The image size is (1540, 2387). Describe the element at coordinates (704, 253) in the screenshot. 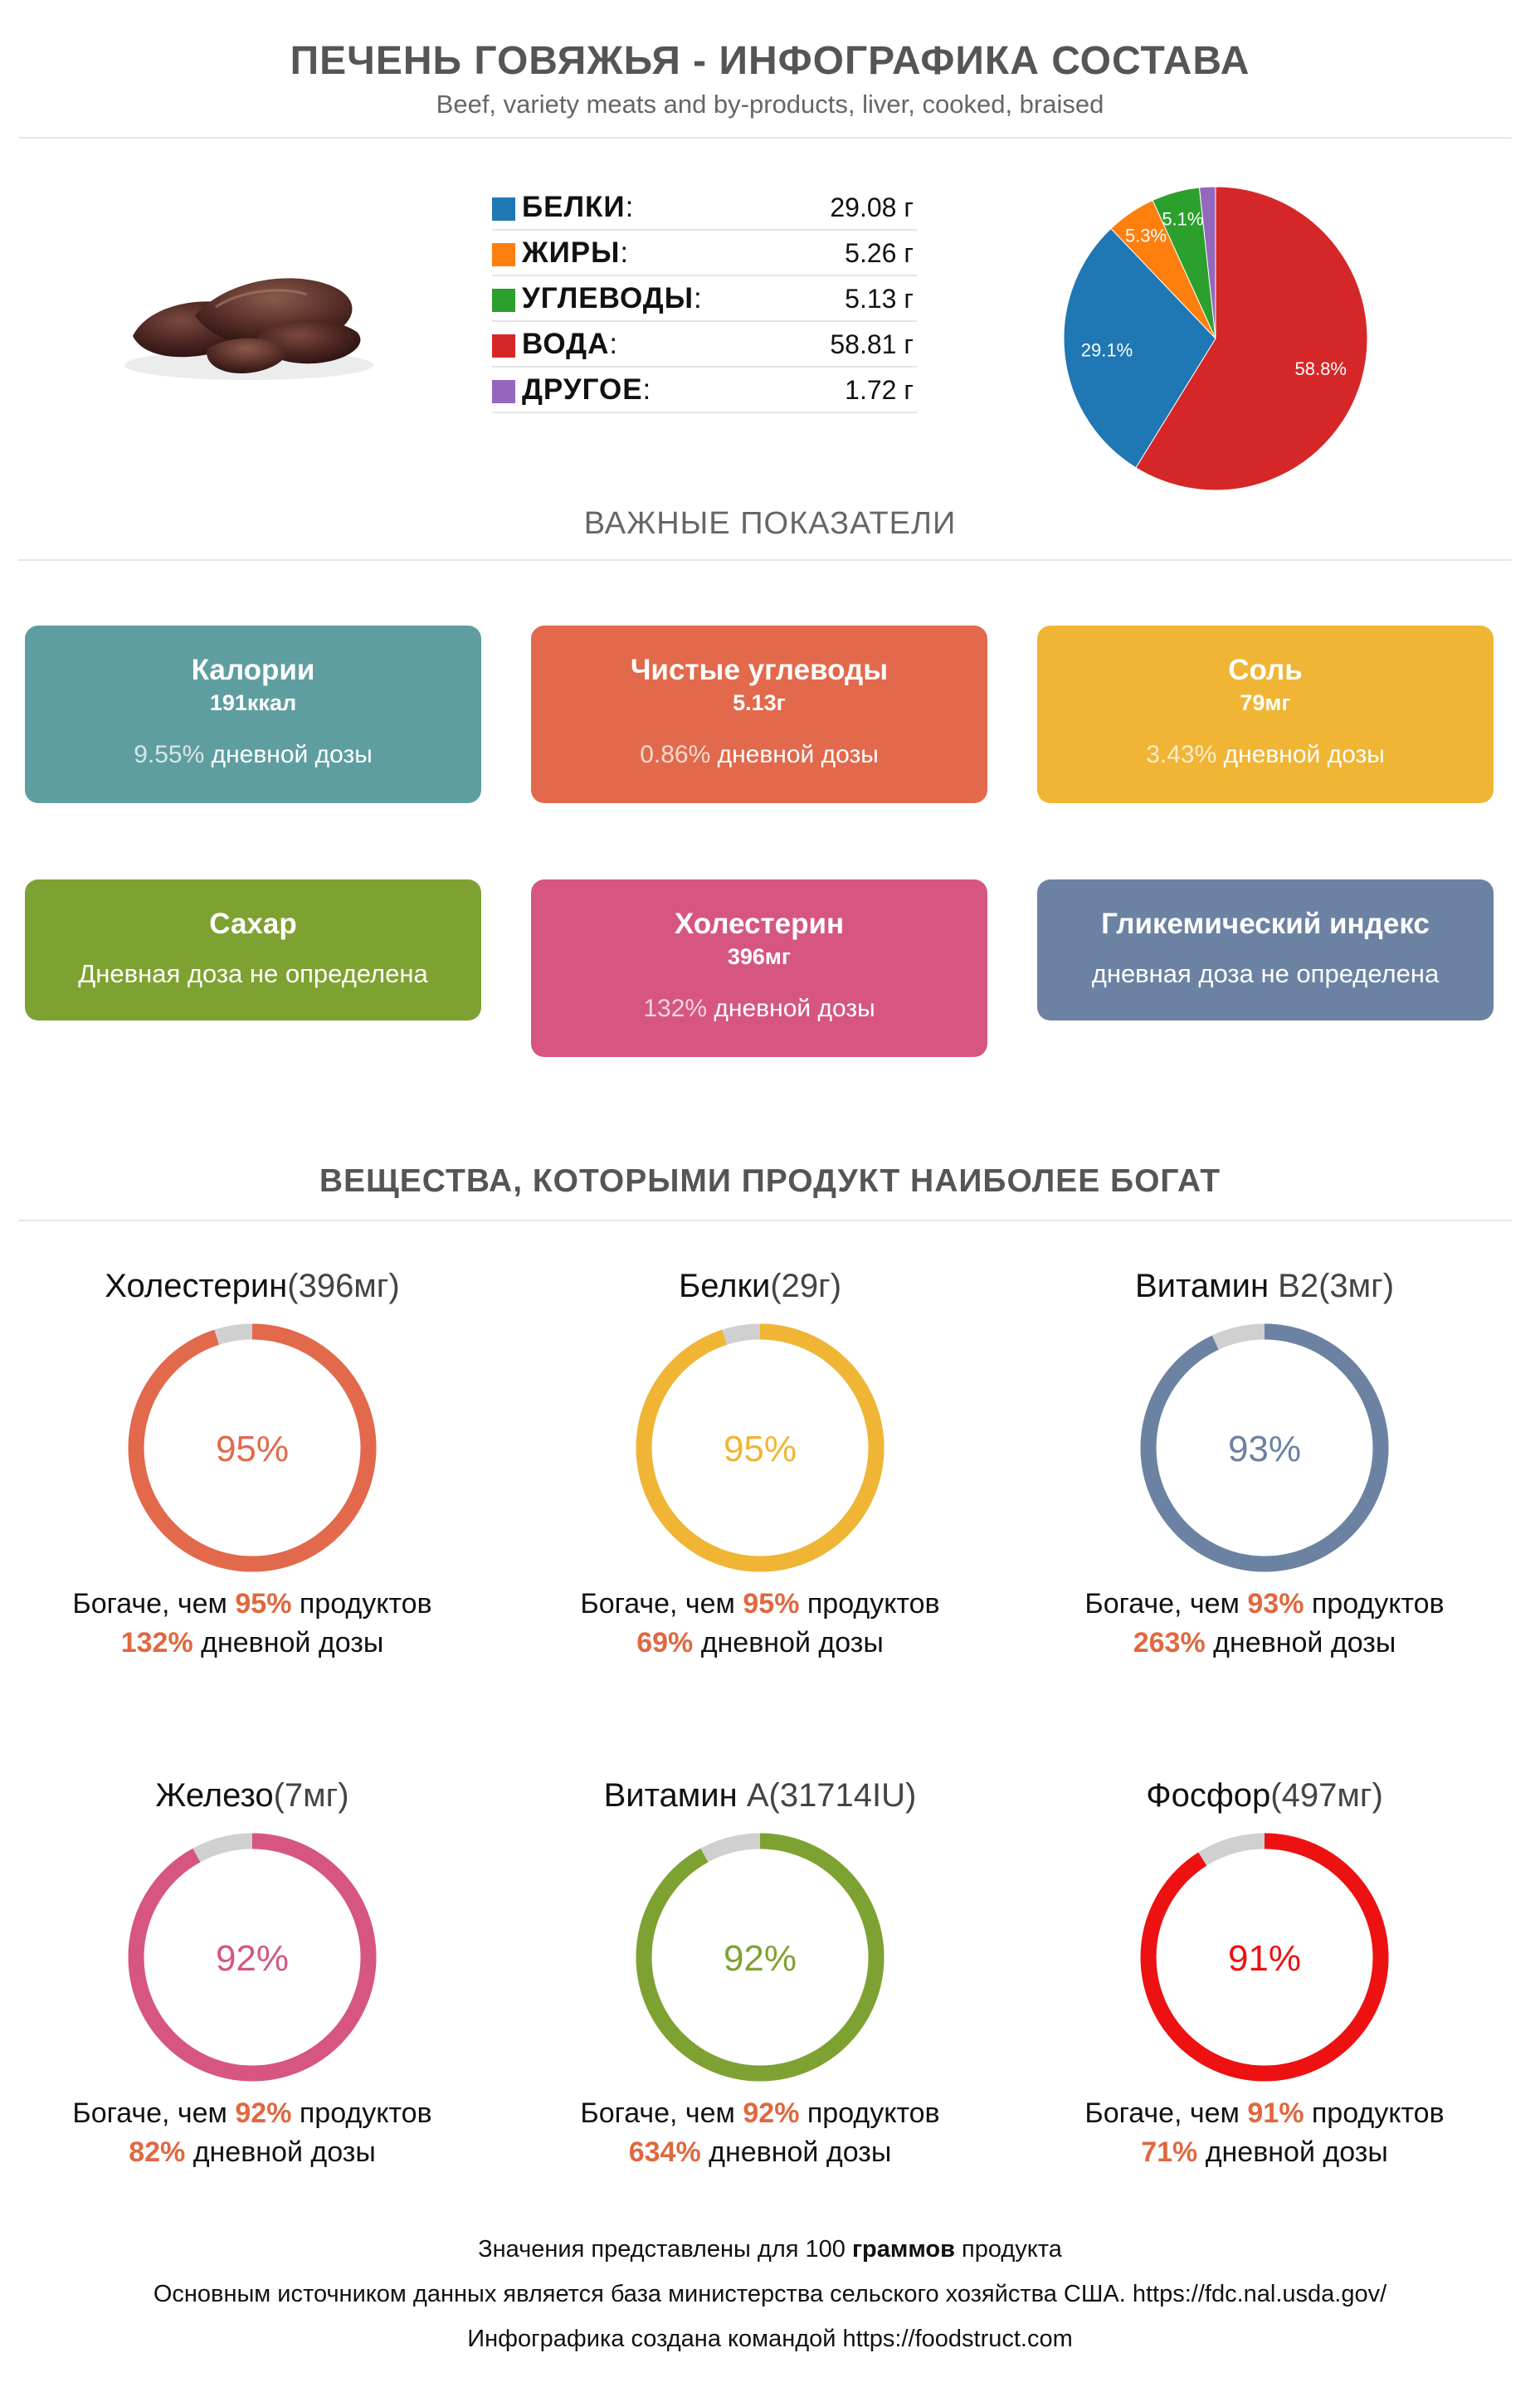

I see `macro-row: ЖИРЫ: 5.26 г` at that location.